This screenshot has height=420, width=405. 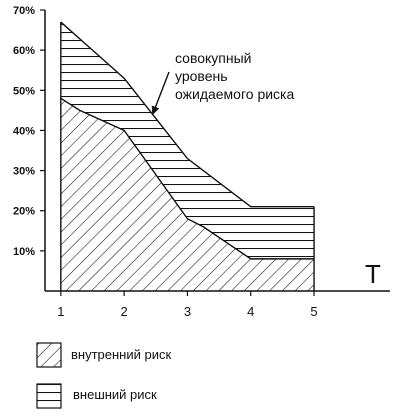 What do you see at coordinates (24, 172) in the screenshot?
I see `y-tick-label: 30%` at bounding box center [24, 172].